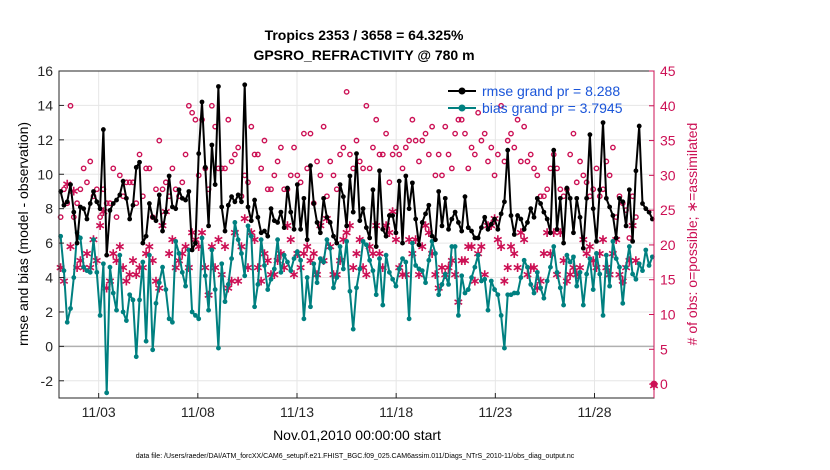 The image size is (830, 470). What do you see at coordinates (45, 71) in the screenshot?
I see `y-left-tick-label: 16` at bounding box center [45, 71].